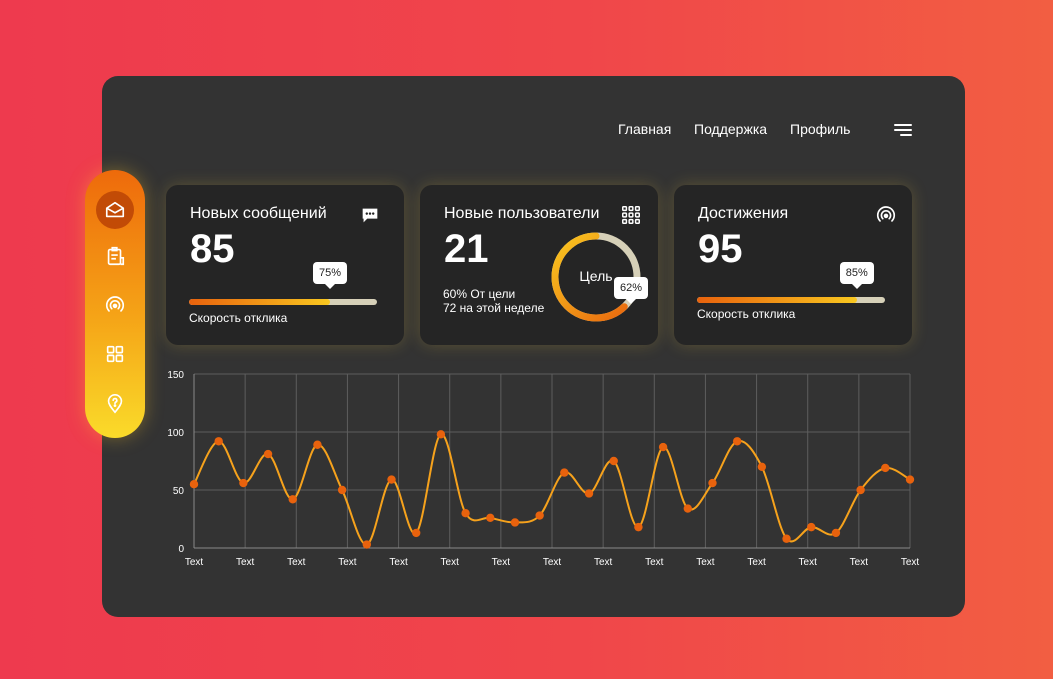  Describe the element at coordinates (175, 433) in the screenshot. I see `y-tick-label: 100` at that location.